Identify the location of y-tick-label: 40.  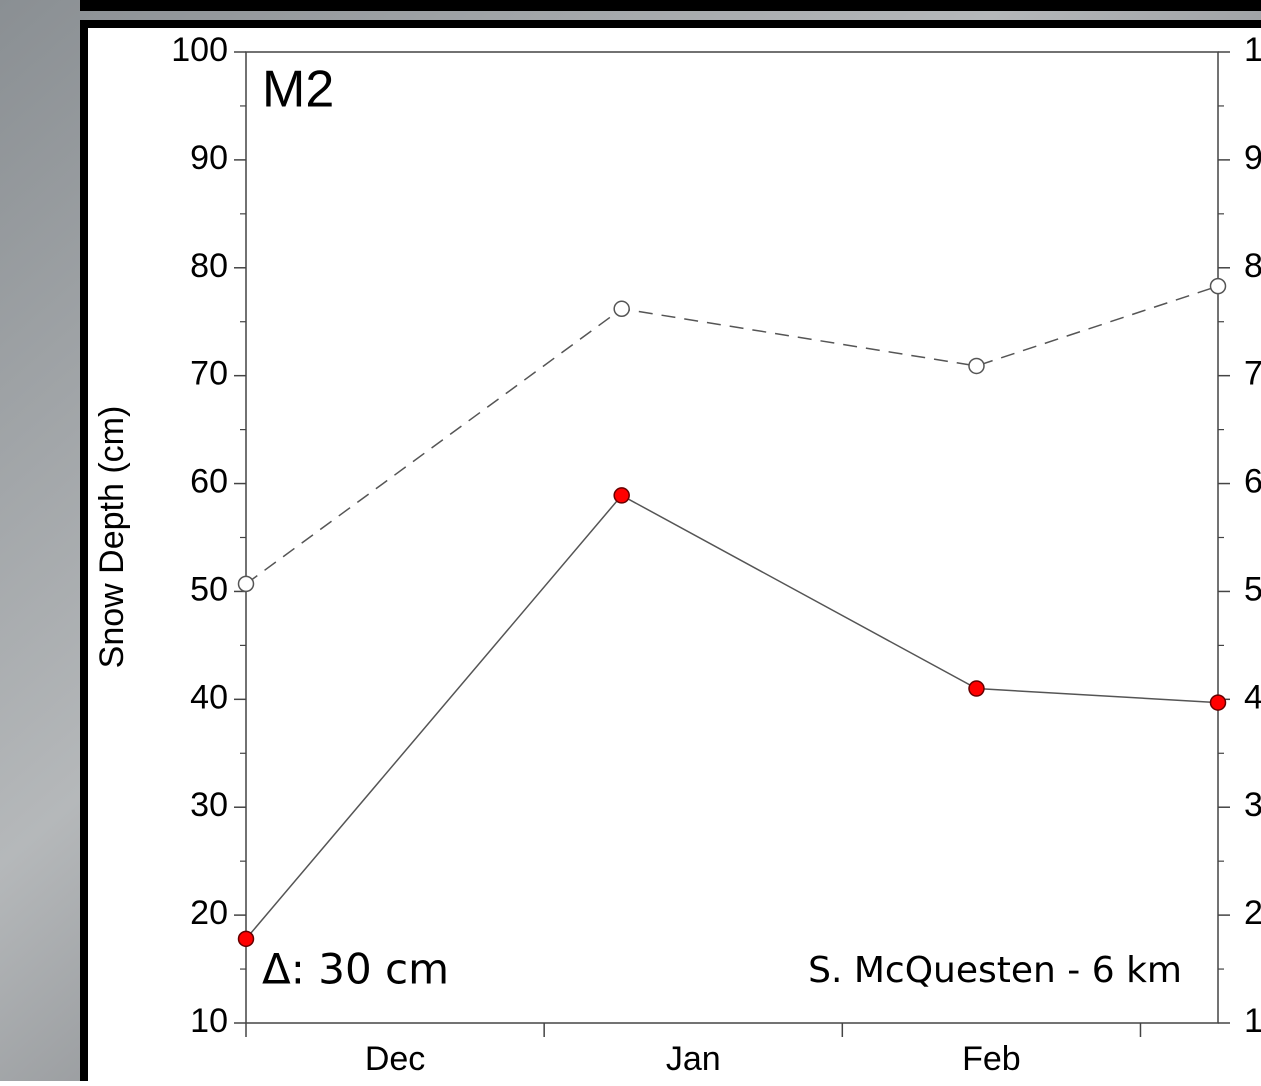
(209, 697).